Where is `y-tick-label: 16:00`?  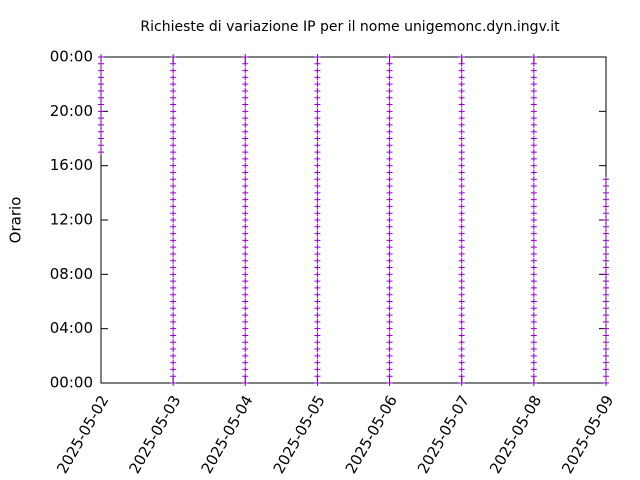 y-tick-label: 16:00 is located at coordinates (71, 165).